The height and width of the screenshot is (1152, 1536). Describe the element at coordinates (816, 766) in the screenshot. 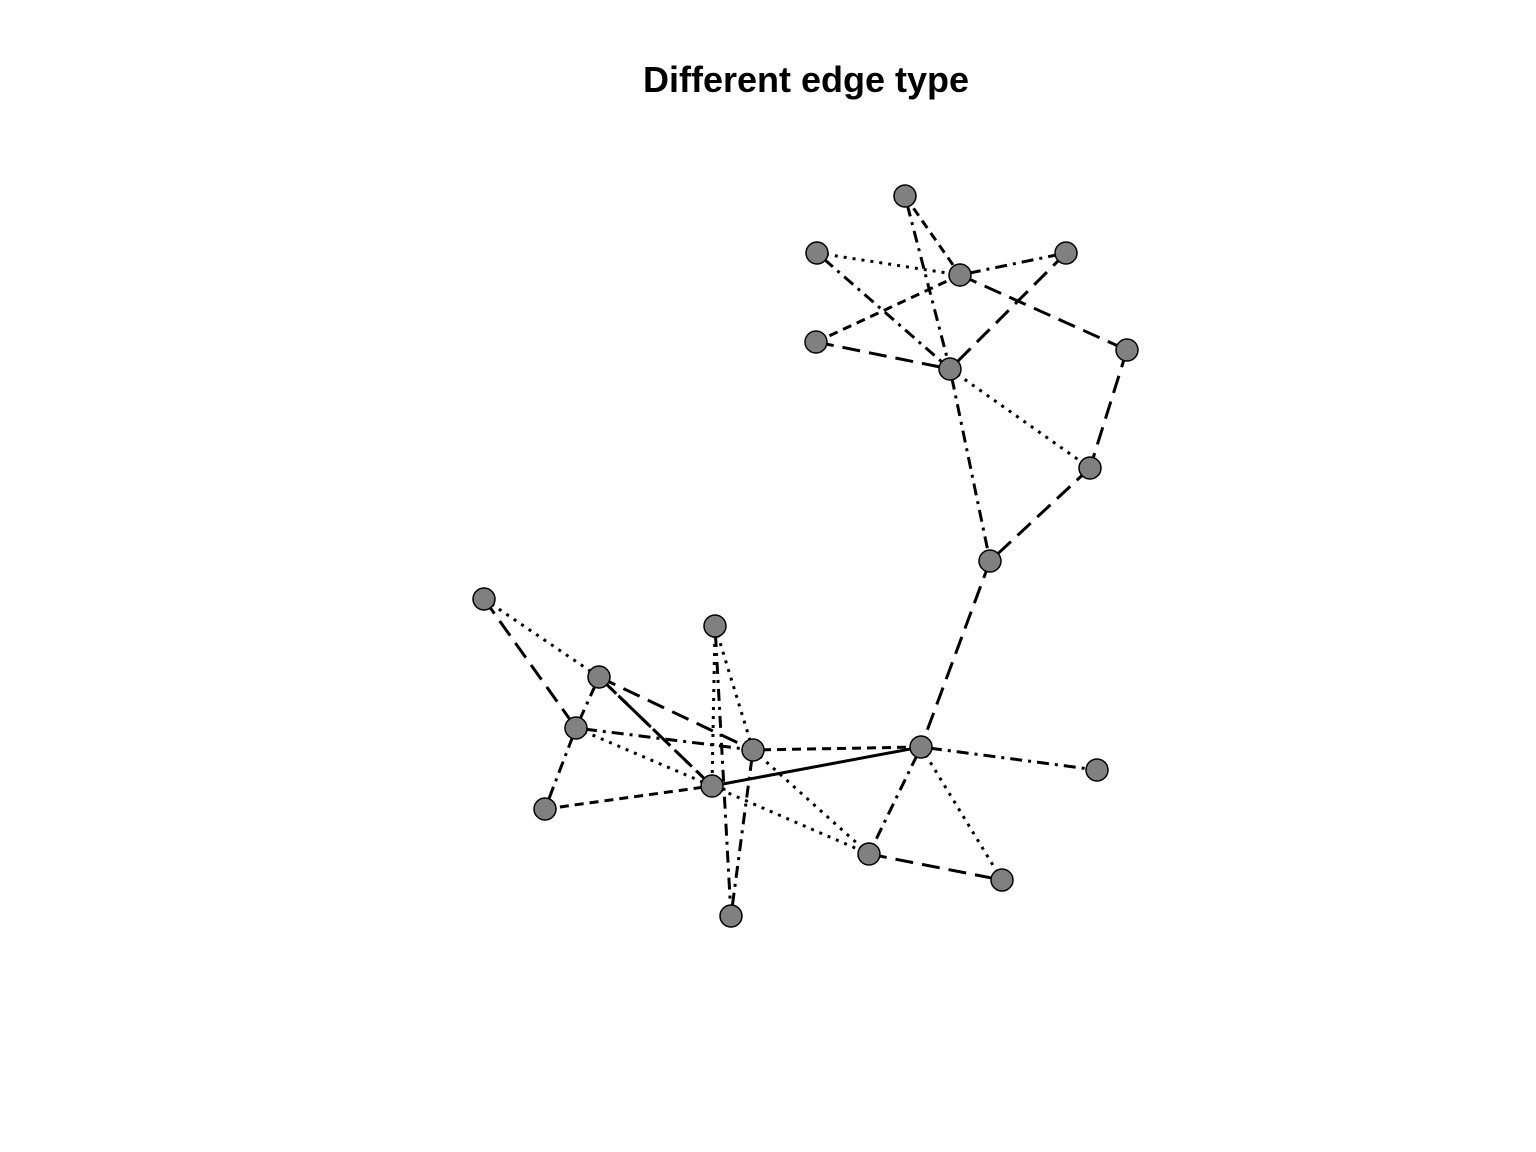

I see `edge-solid` at that location.